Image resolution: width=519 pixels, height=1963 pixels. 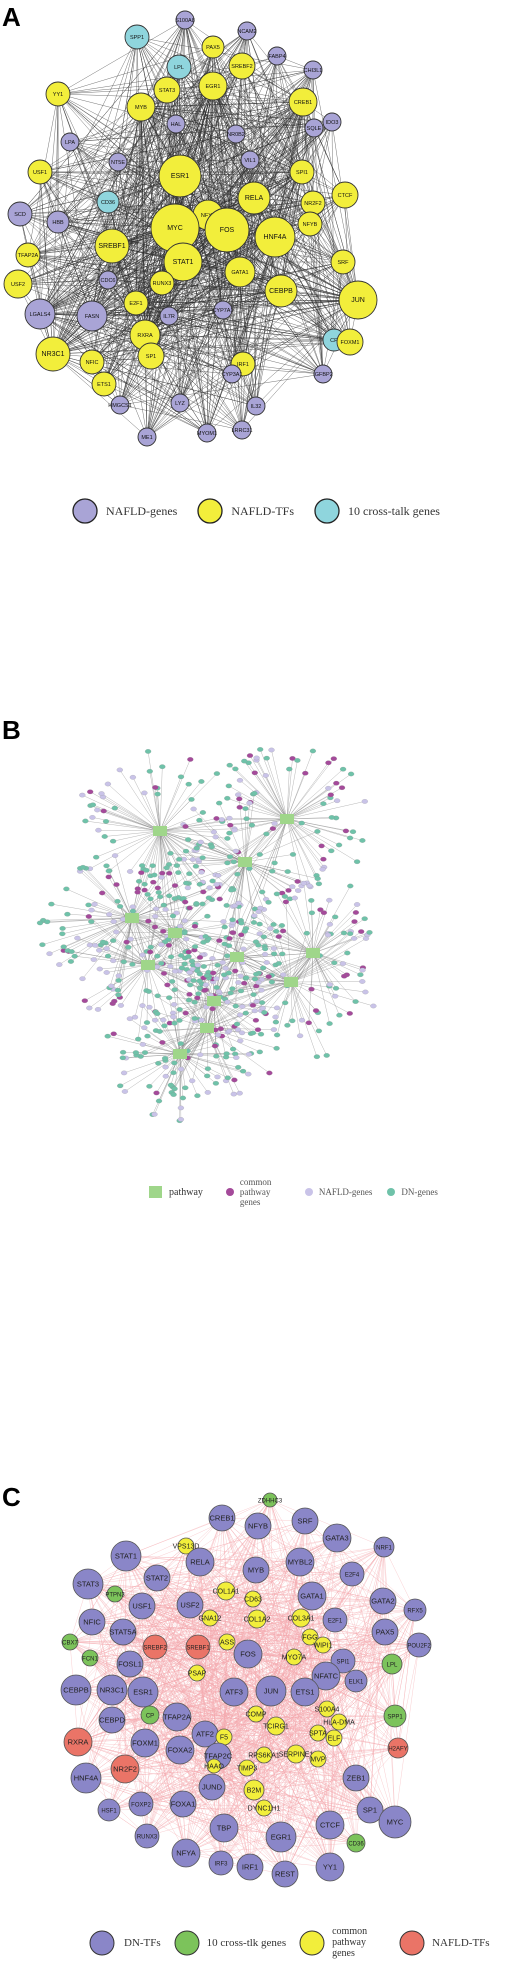 What do you see at coordinates (356, 1683) in the screenshot?
I see `svg-text: ELK1` at bounding box center [356, 1683].